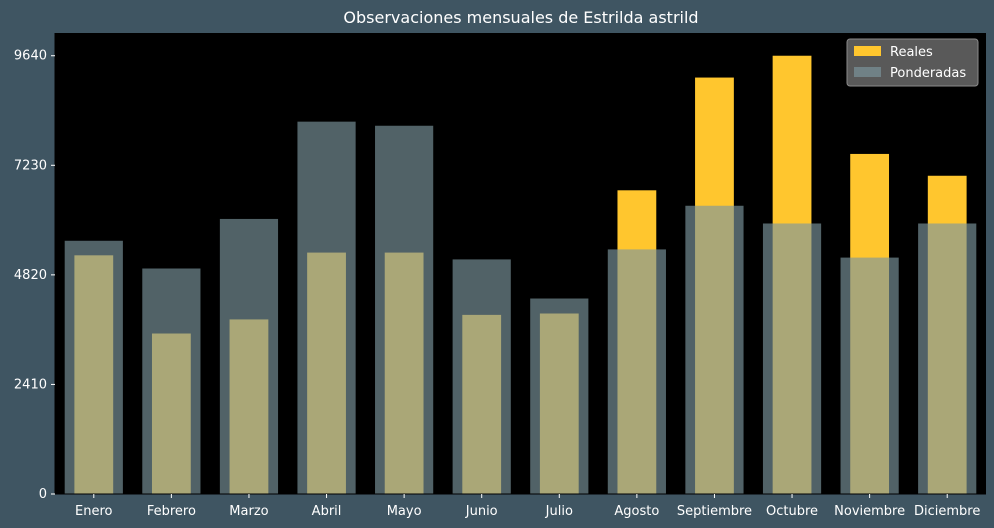 The image size is (994, 528). Describe the element at coordinates (481, 376) in the screenshot. I see `bar-ponderadas-junio` at that location.